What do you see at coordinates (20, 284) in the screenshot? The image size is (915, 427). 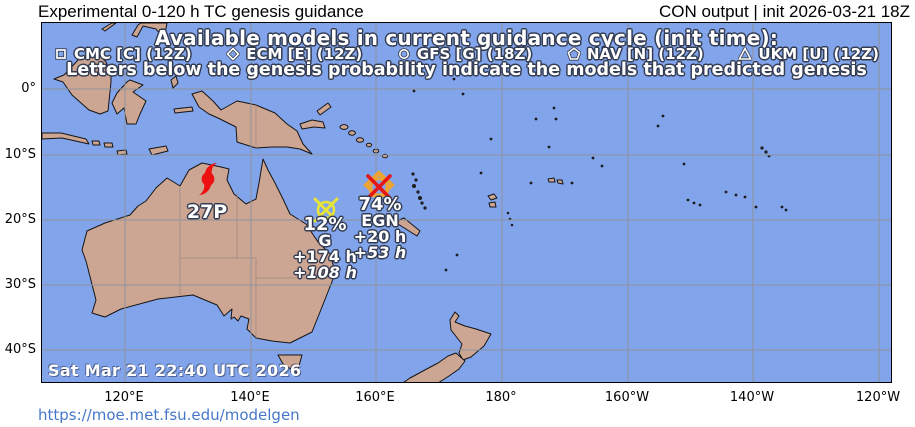 I see `y-axis-label-30s: 30°S` at bounding box center [20, 284].